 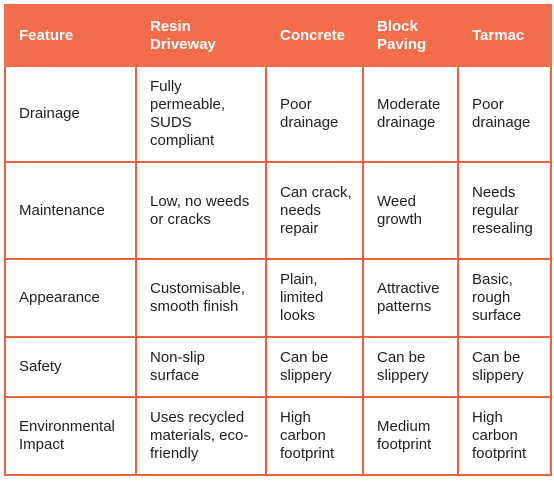 What do you see at coordinates (314, 114) in the screenshot?
I see `concrete-cell: Poor drainage` at bounding box center [314, 114].